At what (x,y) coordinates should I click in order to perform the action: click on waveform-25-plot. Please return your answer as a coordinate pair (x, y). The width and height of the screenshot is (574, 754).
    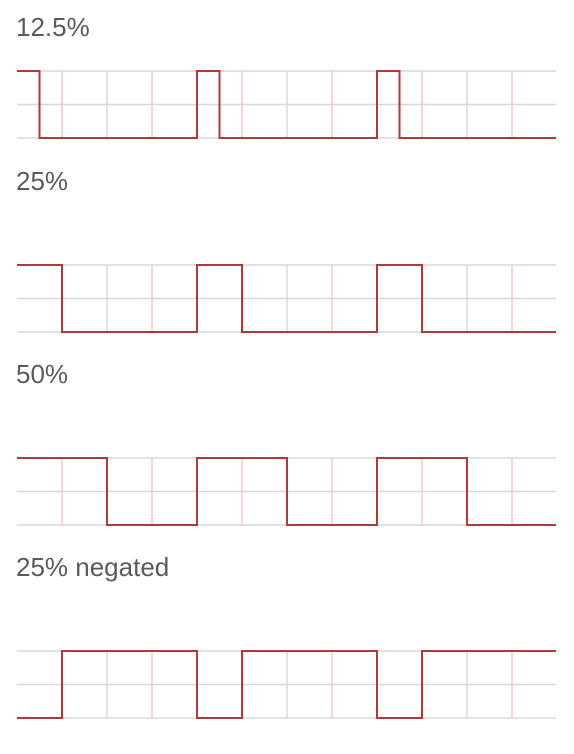
    Looking at the image, I should click on (286, 298).